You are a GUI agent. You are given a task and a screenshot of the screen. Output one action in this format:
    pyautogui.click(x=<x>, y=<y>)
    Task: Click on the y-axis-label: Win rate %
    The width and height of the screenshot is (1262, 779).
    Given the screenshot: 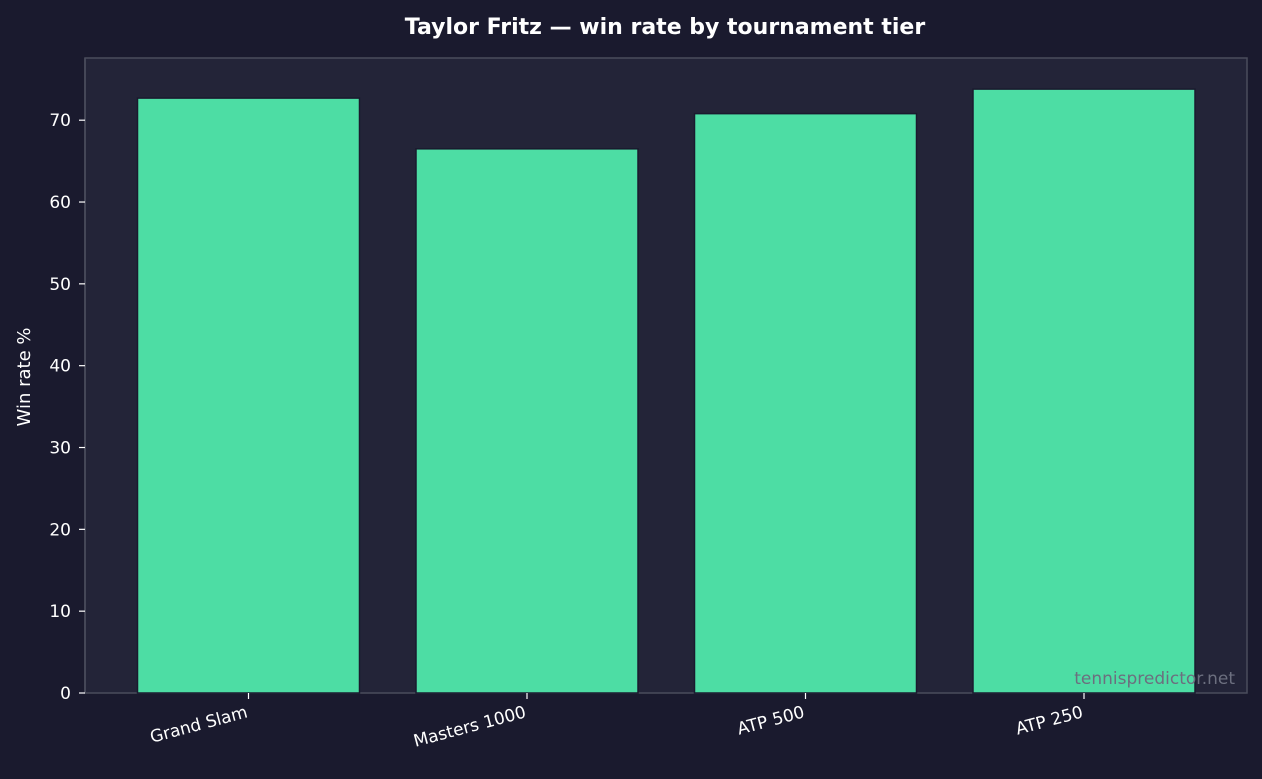 What is the action you would take?
    pyautogui.click(x=24, y=377)
    